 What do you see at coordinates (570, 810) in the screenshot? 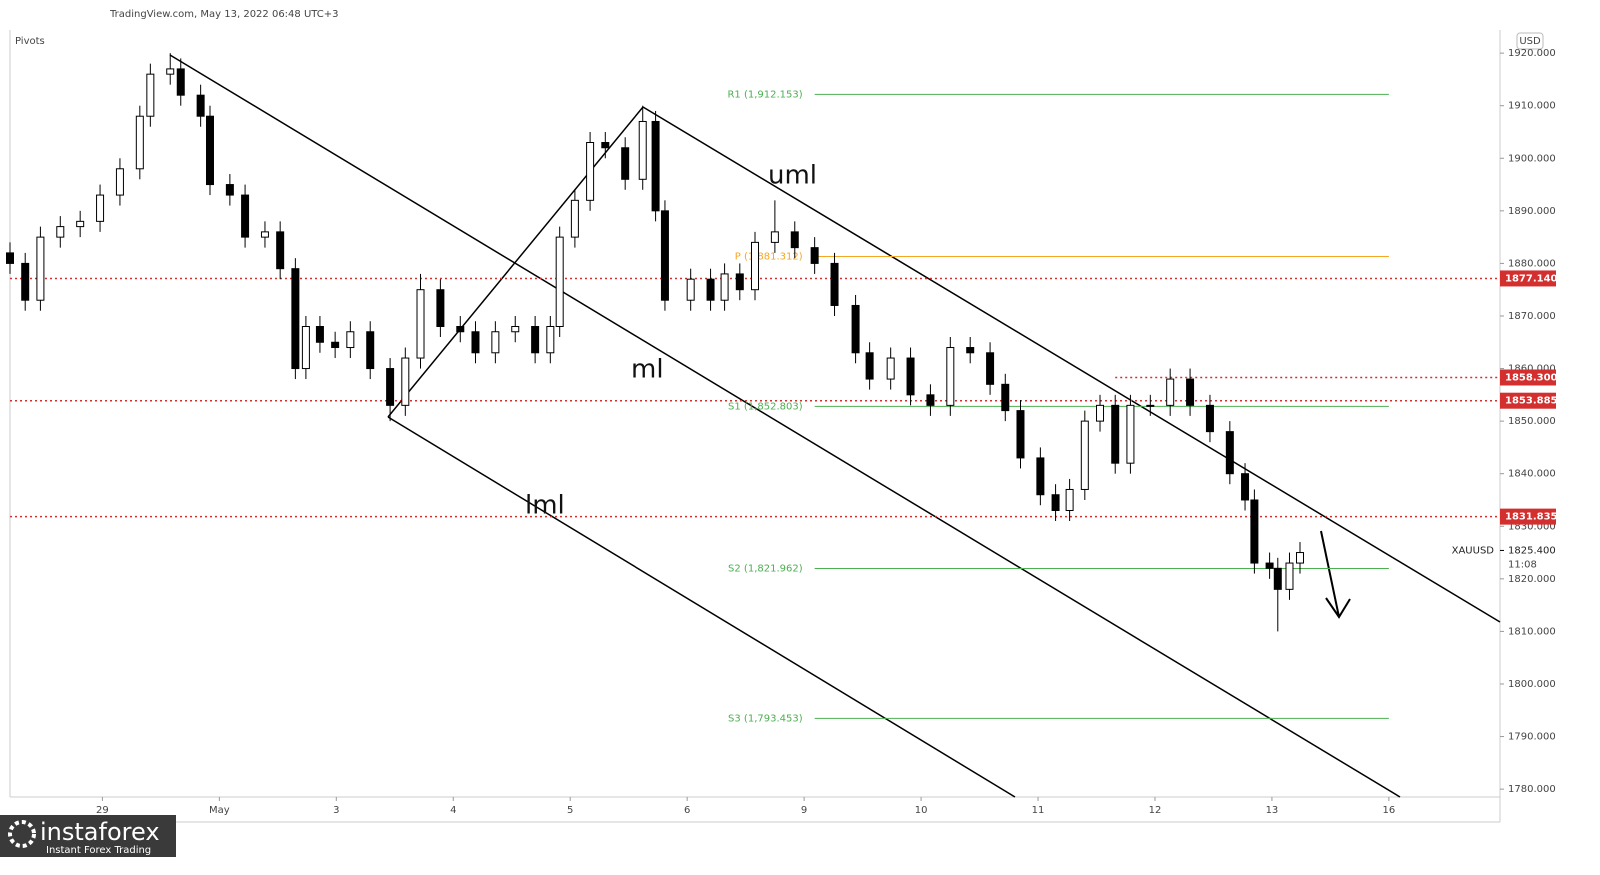
I see `x-tick-label: 5` at bounding box center [570, 810].